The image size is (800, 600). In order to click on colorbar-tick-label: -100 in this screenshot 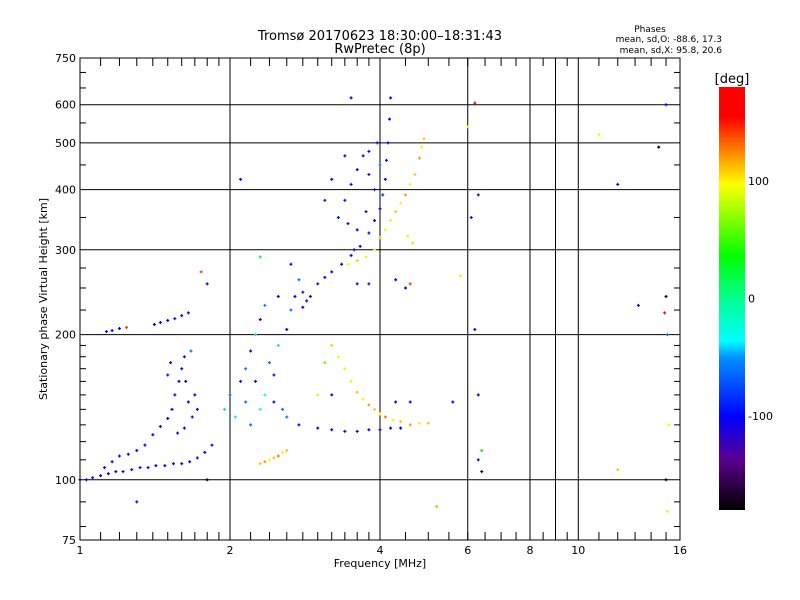, I will do `click(760, 416)`.